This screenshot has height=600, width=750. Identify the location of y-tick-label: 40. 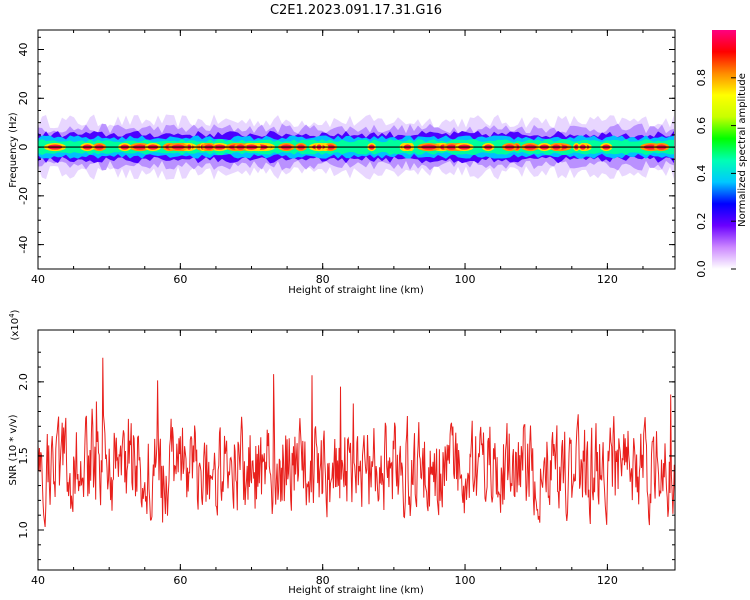
(23, 50).